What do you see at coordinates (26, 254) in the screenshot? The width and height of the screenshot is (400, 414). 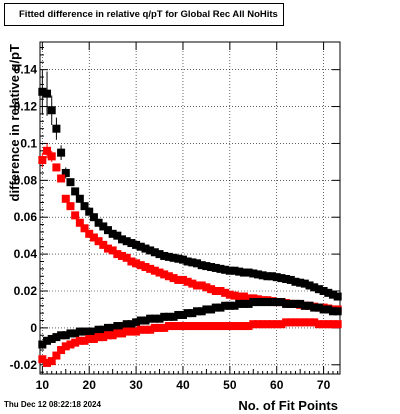 I see `y-tick-label: 0.04` at bounding box center [26, 254].